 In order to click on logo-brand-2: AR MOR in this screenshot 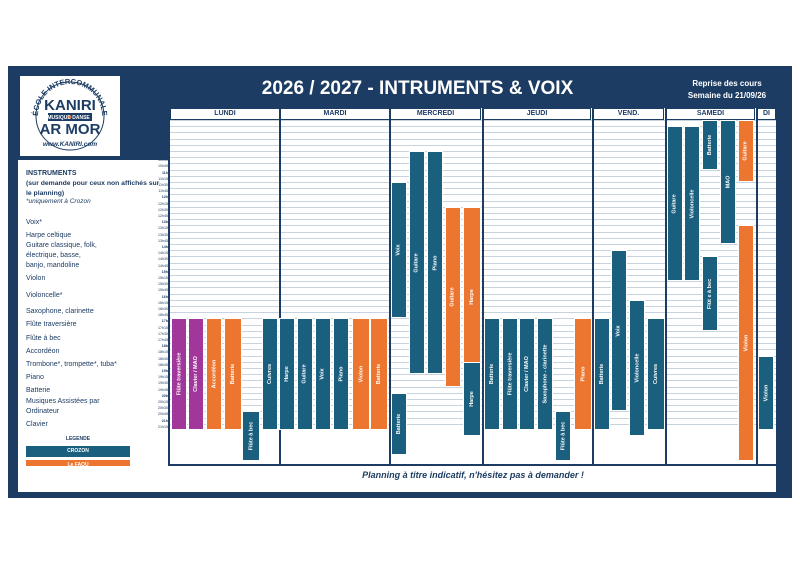, I will do `click(70, 129)`.